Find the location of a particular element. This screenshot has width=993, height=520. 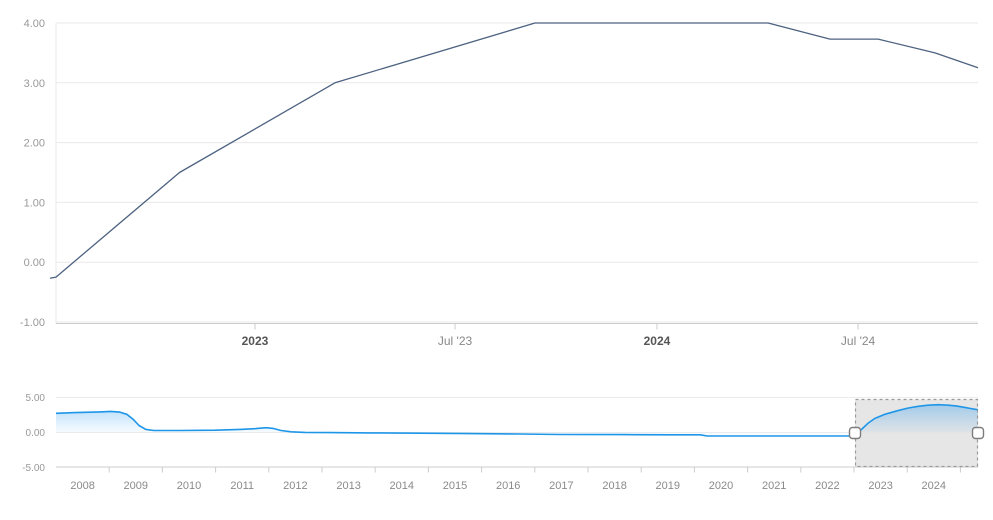

navigator-area-fill is located at coordinates (517, 420).